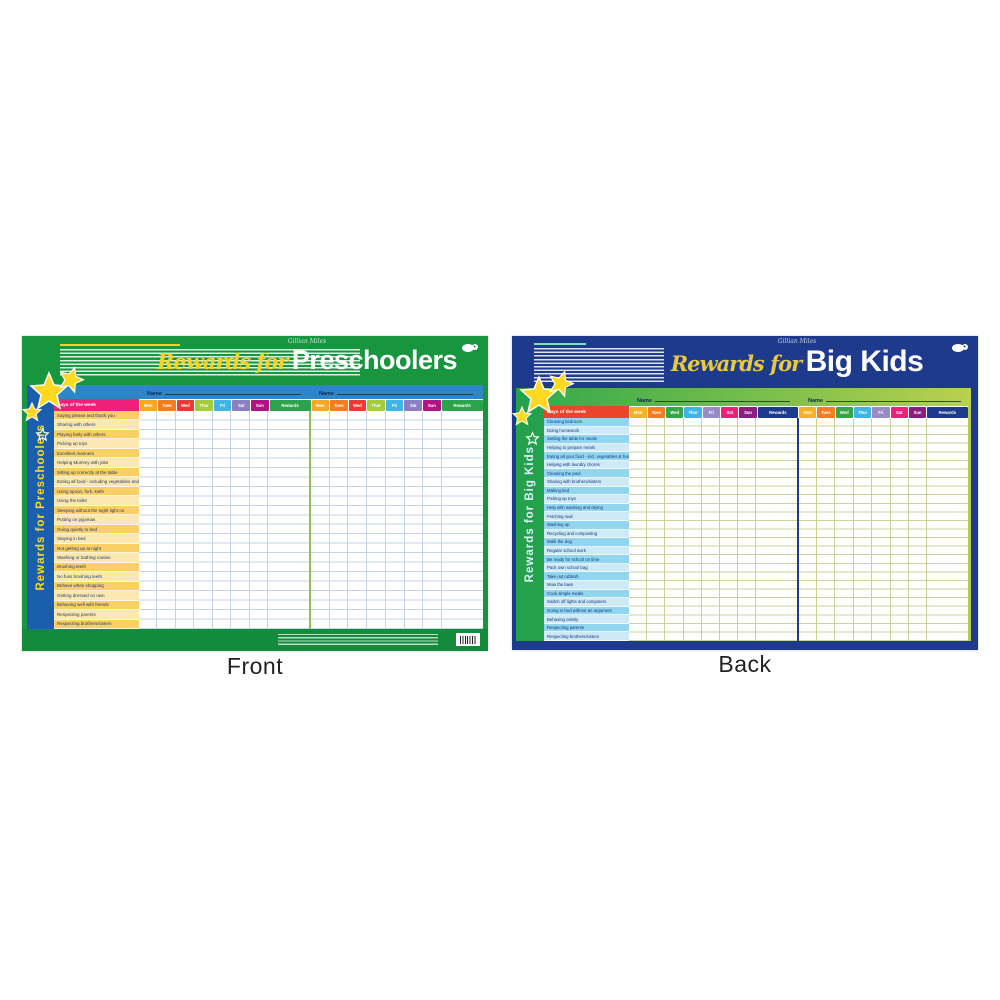  Describe the element at coordinates (96, 615) in the screenshot. I see `task-row-label: Respecting parents` at that location.